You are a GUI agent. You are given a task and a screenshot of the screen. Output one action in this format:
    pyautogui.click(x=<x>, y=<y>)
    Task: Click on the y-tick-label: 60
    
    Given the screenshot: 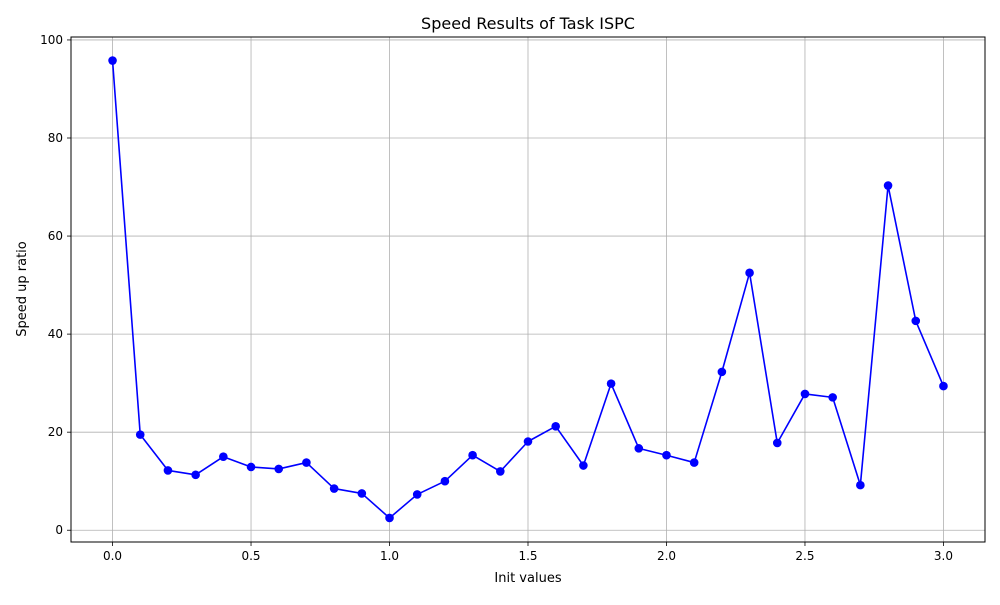 What is the action you would take?
    pyautogui.click(x=55, y=236)
    